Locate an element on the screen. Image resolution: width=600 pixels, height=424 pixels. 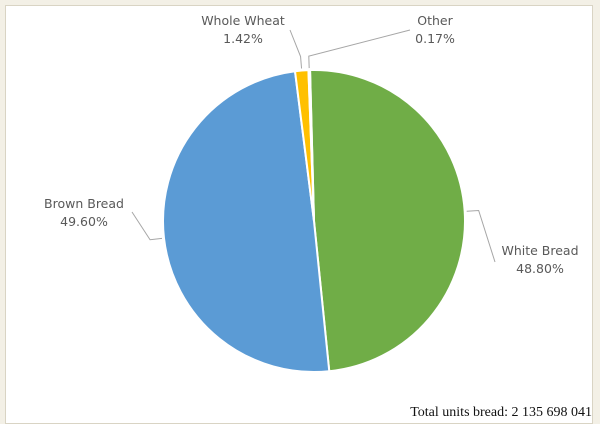
slice-other is located at coordinates (311, 145).